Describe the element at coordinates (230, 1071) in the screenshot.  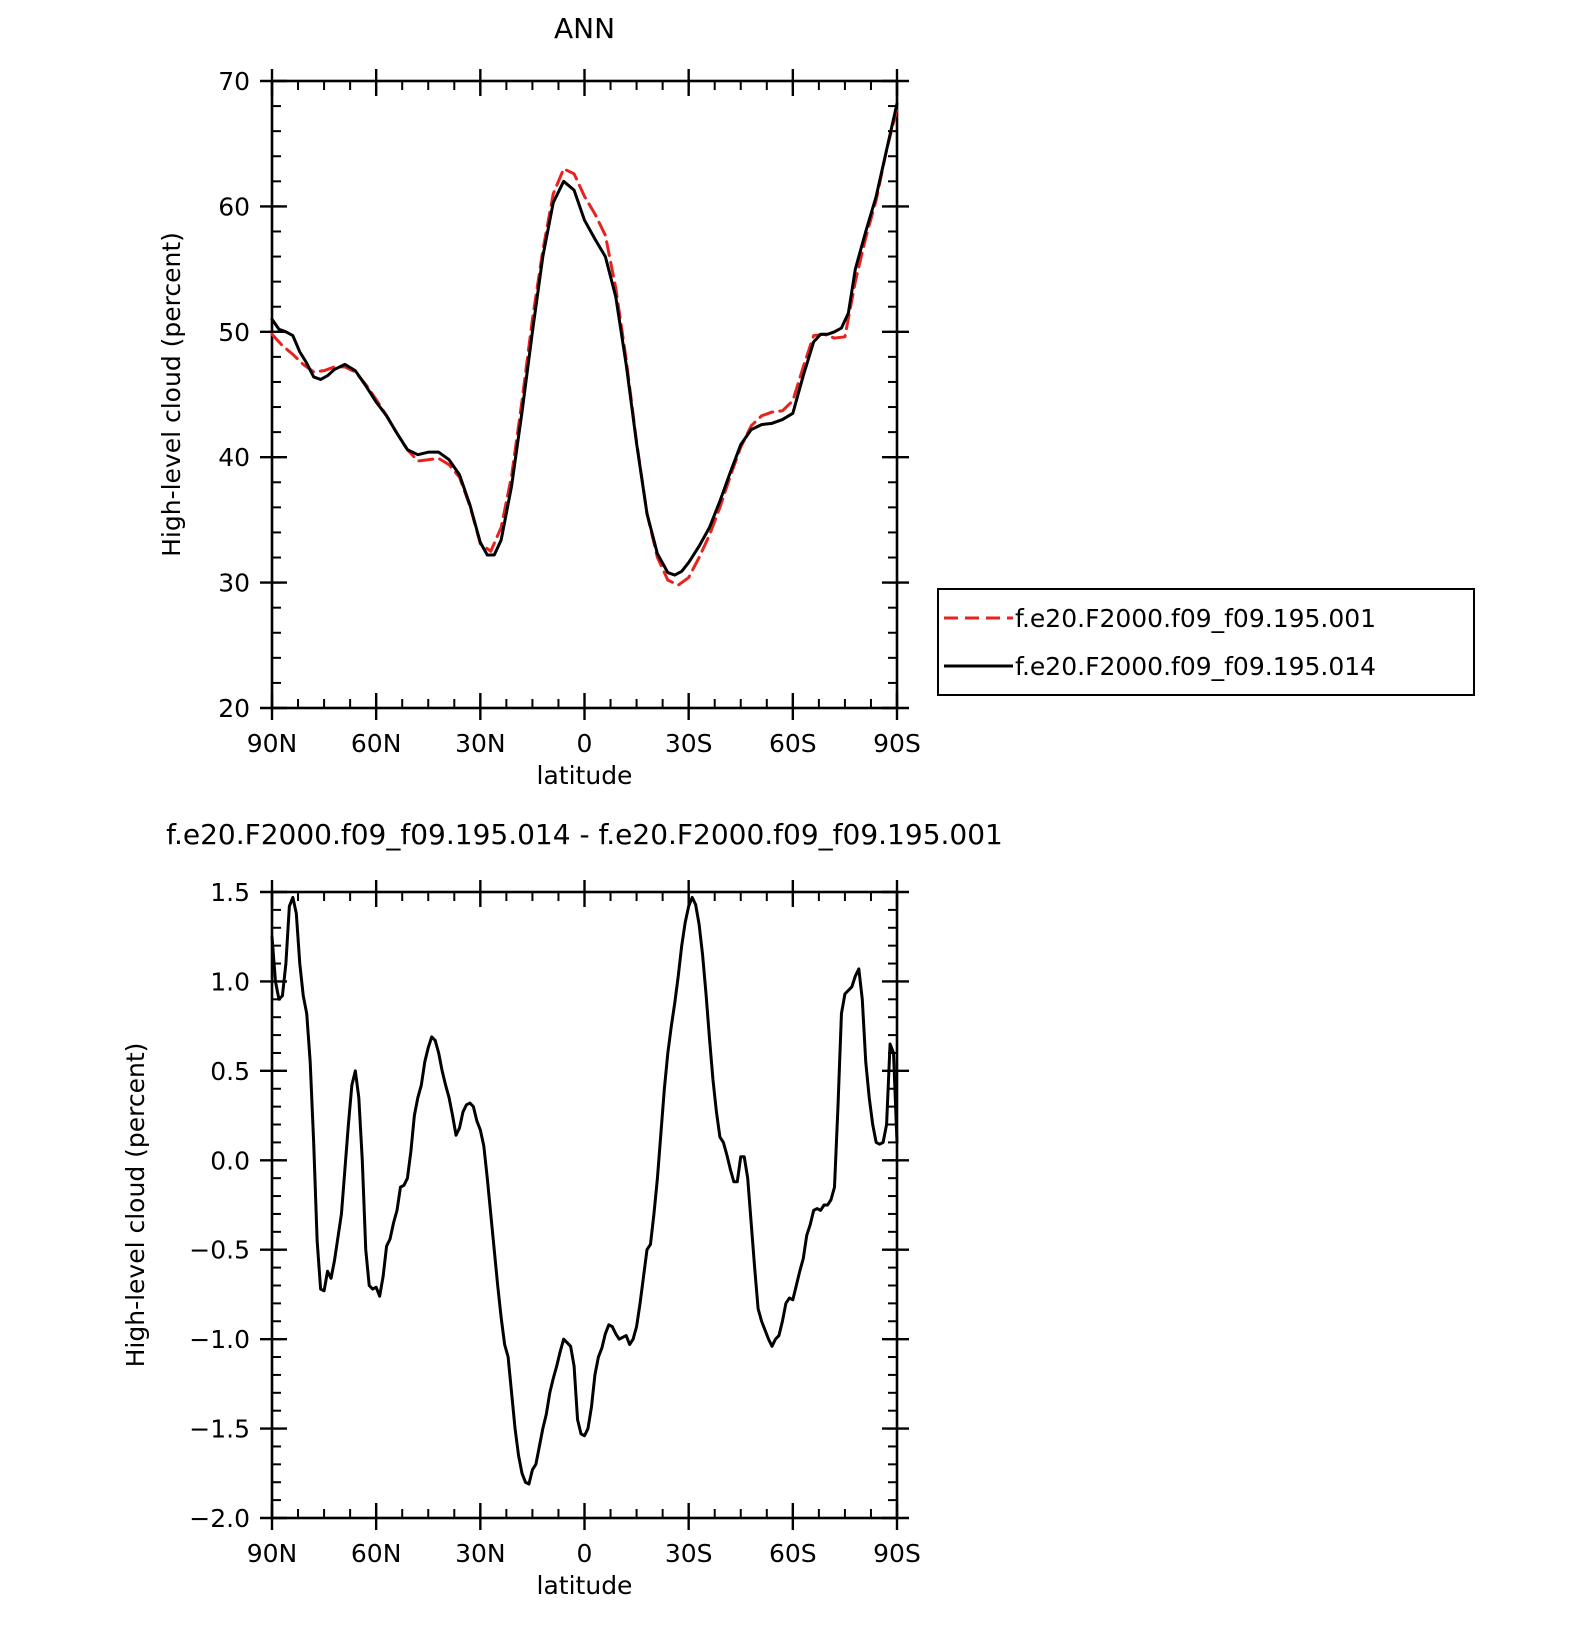
I see `bottom-y-tick-label: 0.5` at that location.